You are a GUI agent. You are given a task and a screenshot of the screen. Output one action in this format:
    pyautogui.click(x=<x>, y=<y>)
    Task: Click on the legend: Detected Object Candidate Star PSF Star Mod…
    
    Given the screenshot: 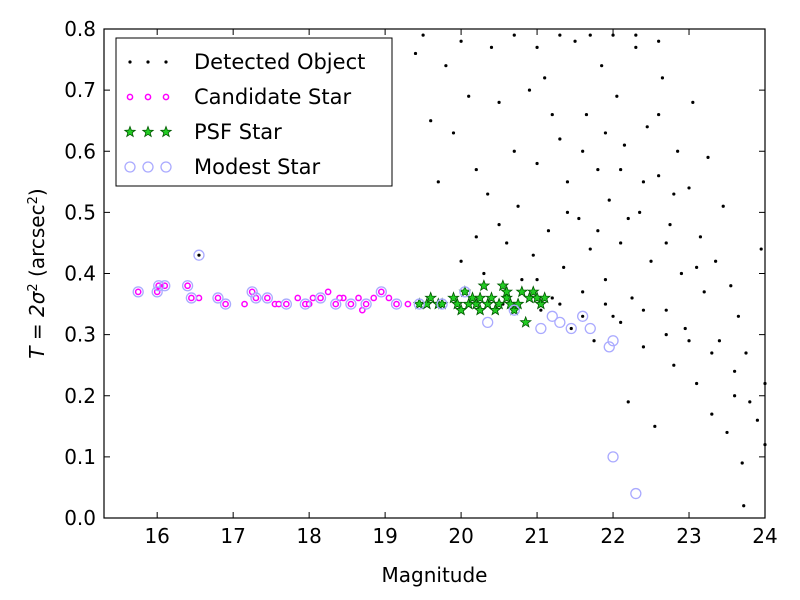 What is the action you would take?
    pyautogui.click(x=254, y=112)
    